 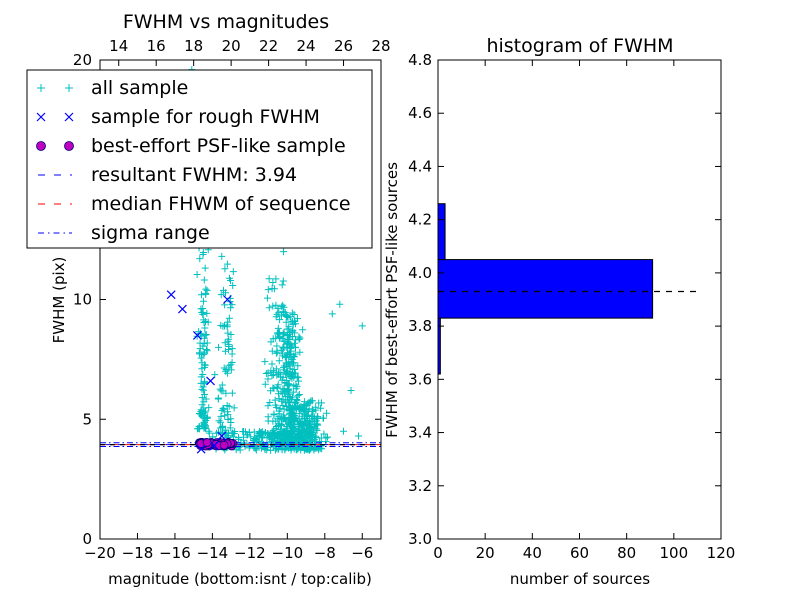 I want to click on top-tick-label: 18, so click(x=193, y=46).